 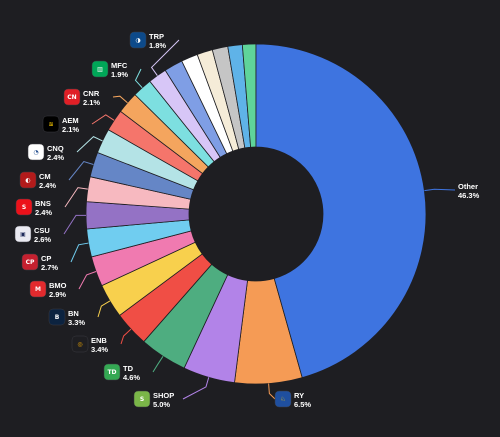 What do you see at coordinates (165, 57) in the screenshot?
I see `leader-line-trp` at bounding box center [165, 57].